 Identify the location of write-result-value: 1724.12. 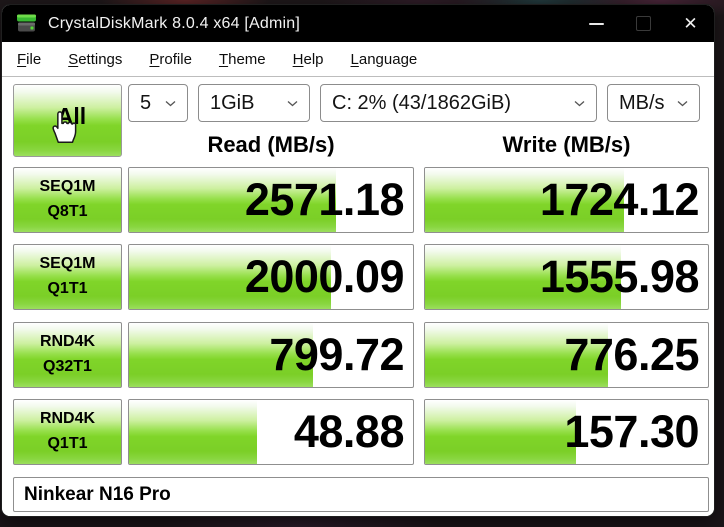
(619, 199).